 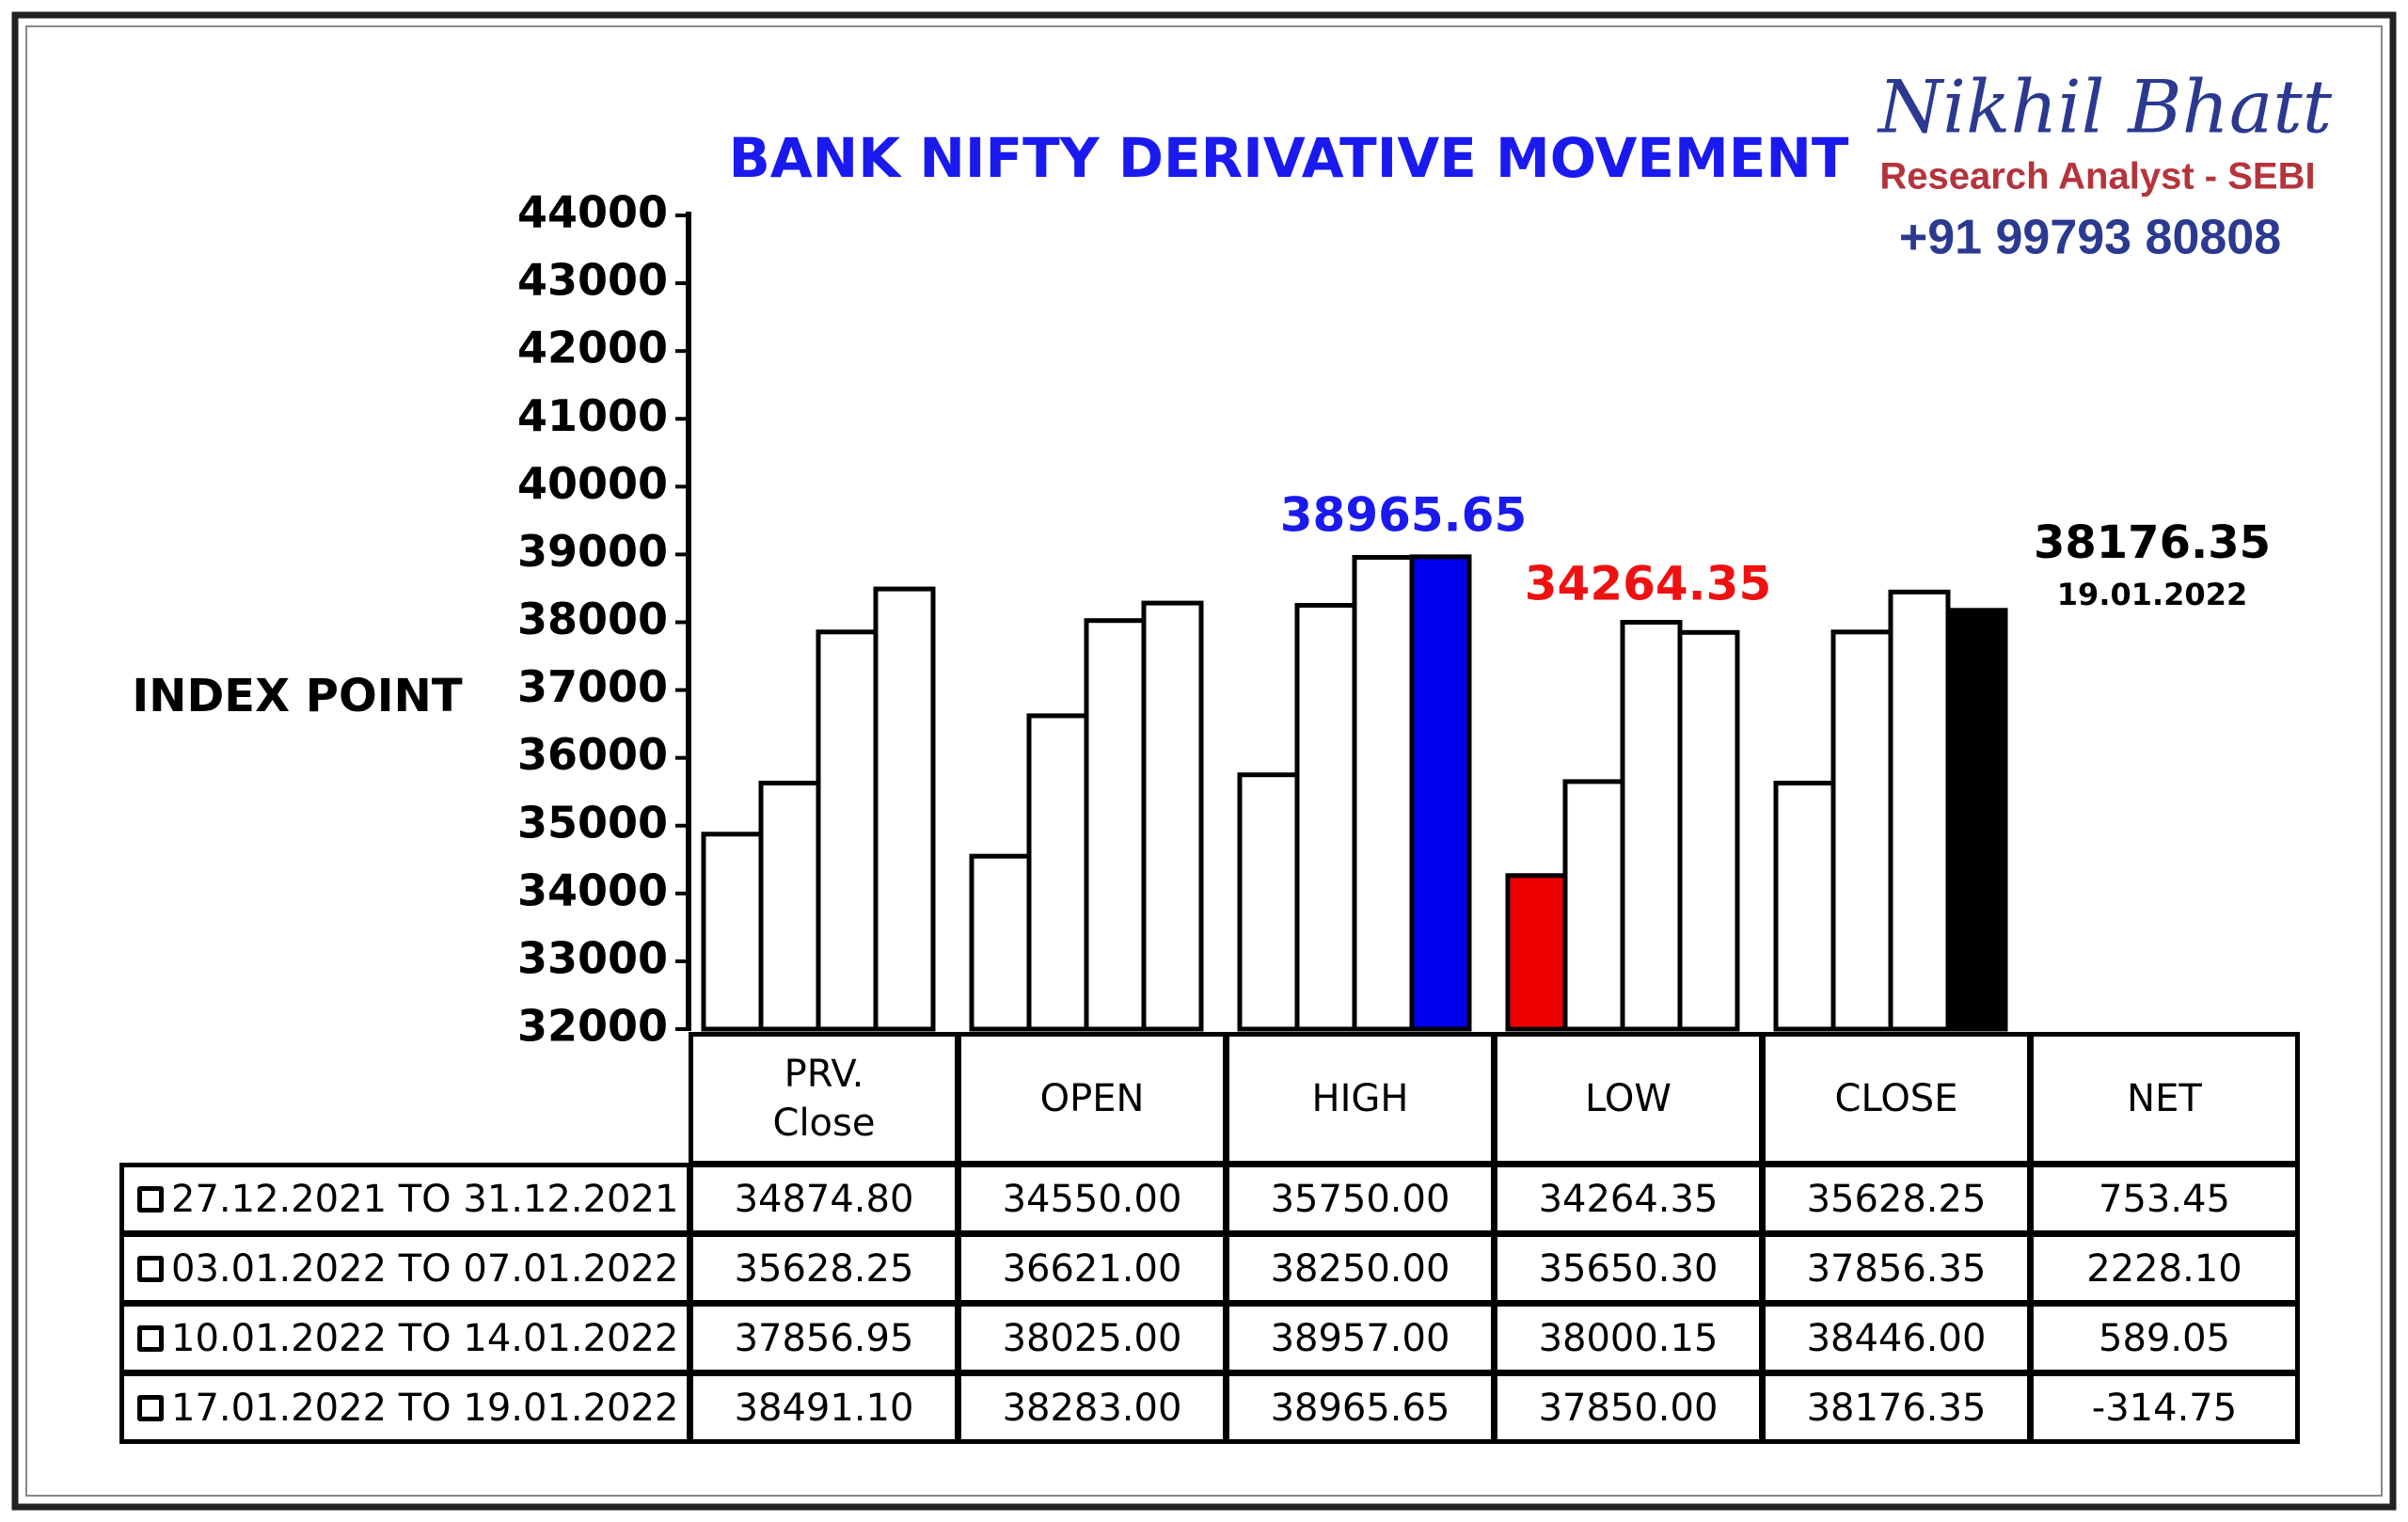 What do you see at coordinates (824, 1338) in the screenshot?
I see `table-cell: 37856.95` at bounding box center [824, 1338].